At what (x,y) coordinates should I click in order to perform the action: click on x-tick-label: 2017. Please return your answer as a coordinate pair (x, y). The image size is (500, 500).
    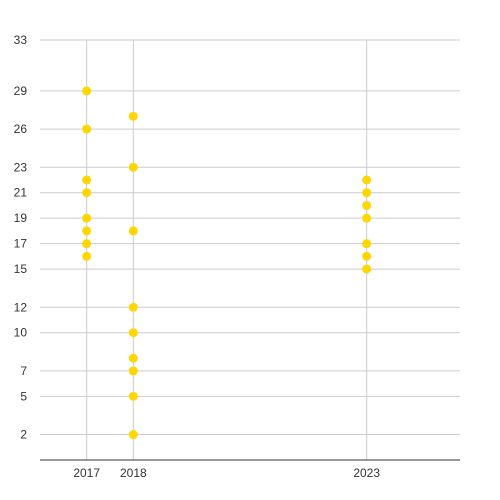
    Looking at the image, I should click on (86, 473).